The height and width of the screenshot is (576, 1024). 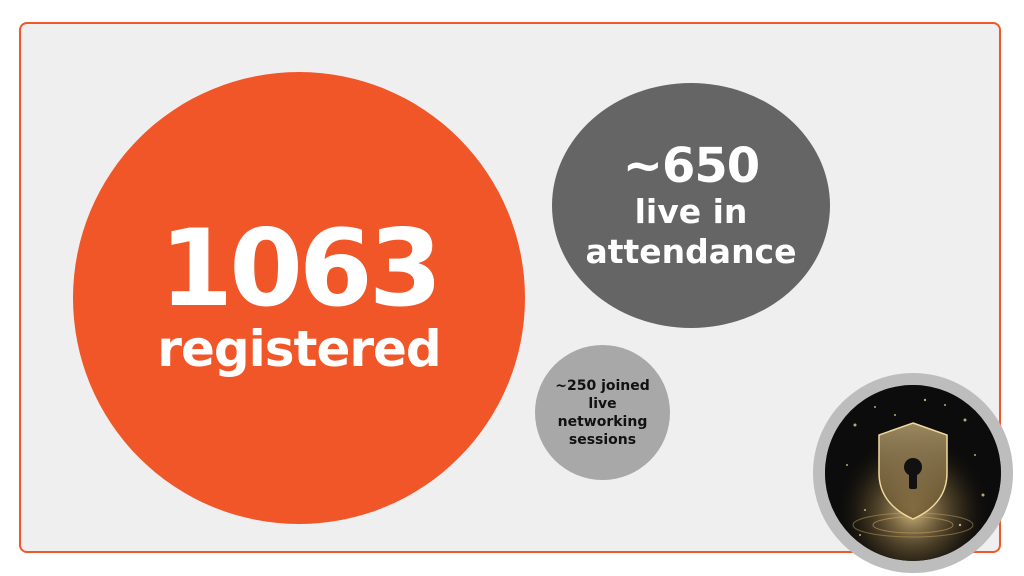 I want to click on attendance-label: live in attendance, so click(x=691, y=231).